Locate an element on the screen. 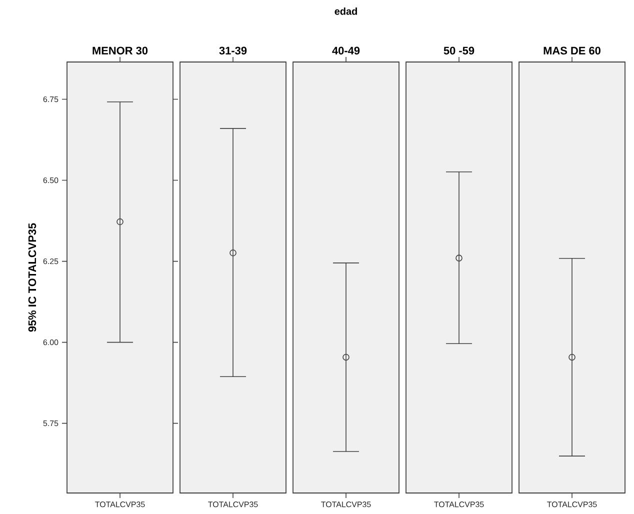 The image size is (634, 514). chart-title: 31-39 is located at coordinates (233, 50).